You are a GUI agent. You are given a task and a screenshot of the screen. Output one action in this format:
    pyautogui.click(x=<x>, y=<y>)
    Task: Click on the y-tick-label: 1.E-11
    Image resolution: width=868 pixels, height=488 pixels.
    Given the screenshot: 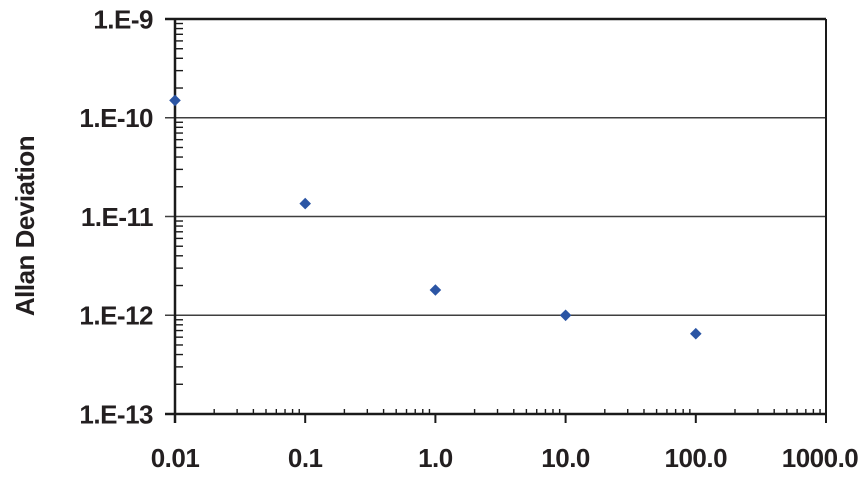 What is the action you would take?
    pyautogui.click(x=117, y=217)
    